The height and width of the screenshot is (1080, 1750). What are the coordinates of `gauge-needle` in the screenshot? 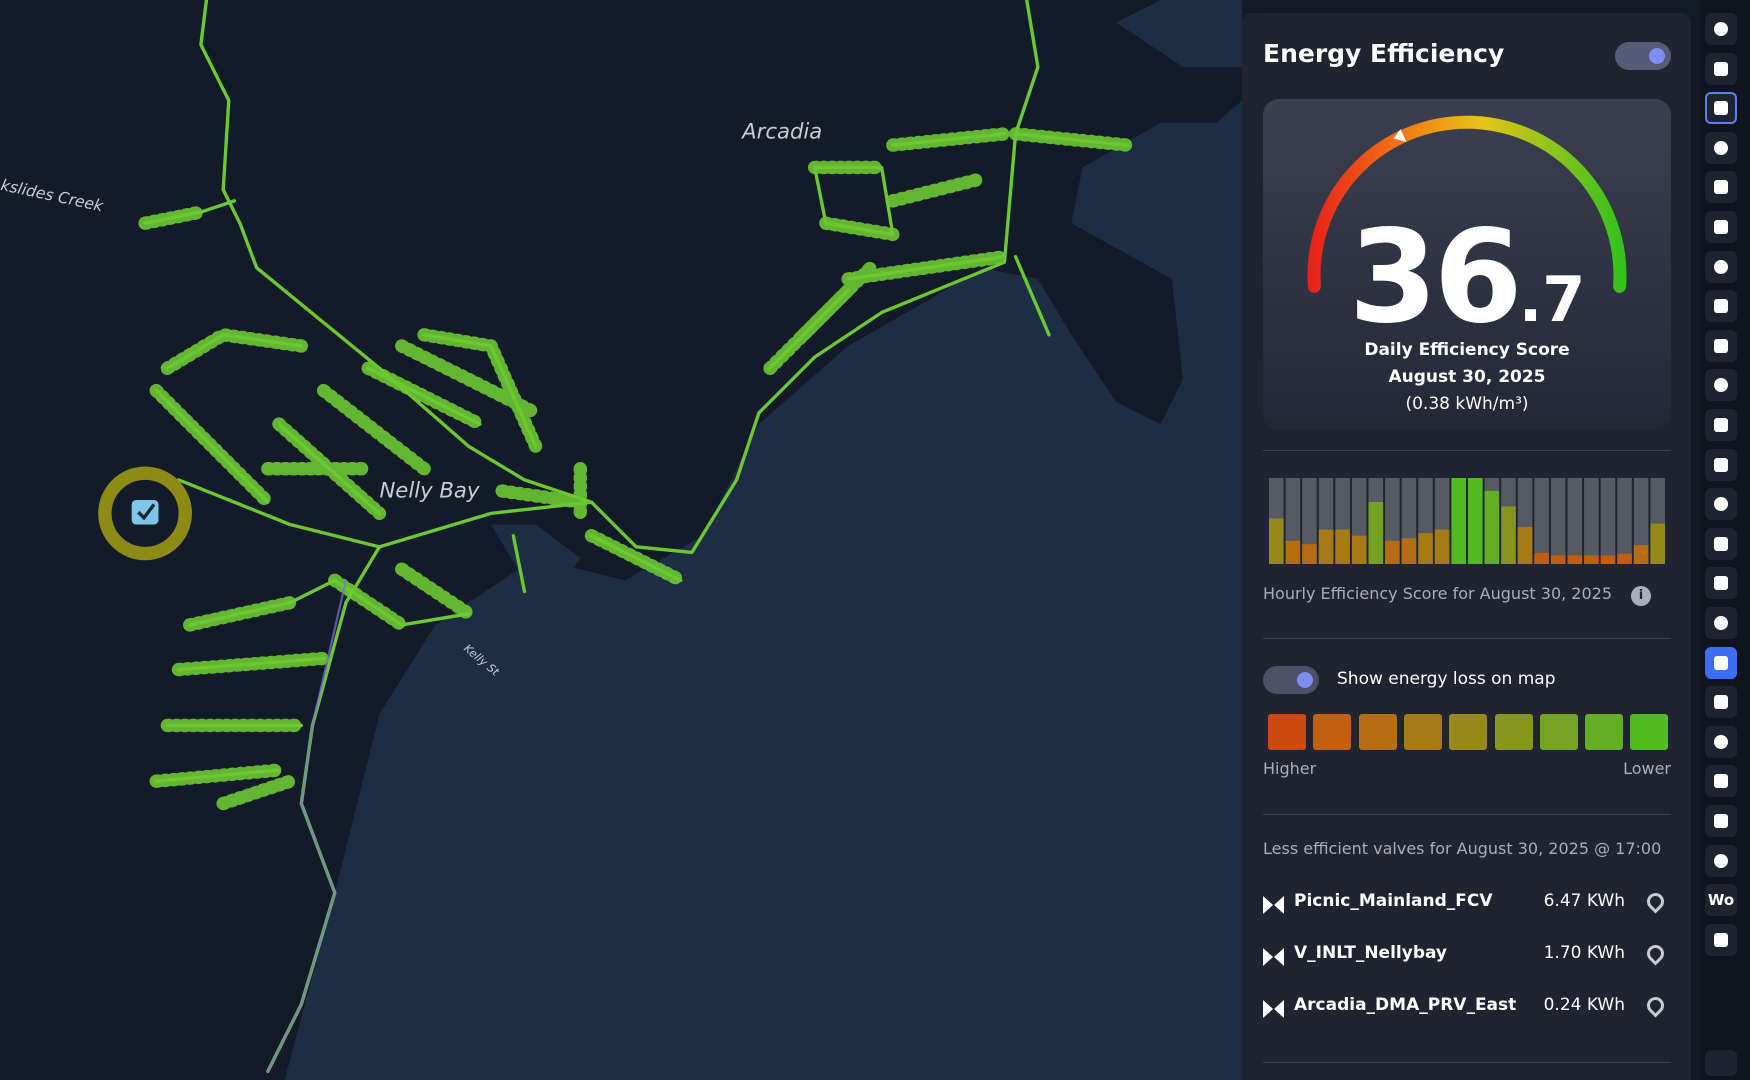 It's located at (1400, 135).